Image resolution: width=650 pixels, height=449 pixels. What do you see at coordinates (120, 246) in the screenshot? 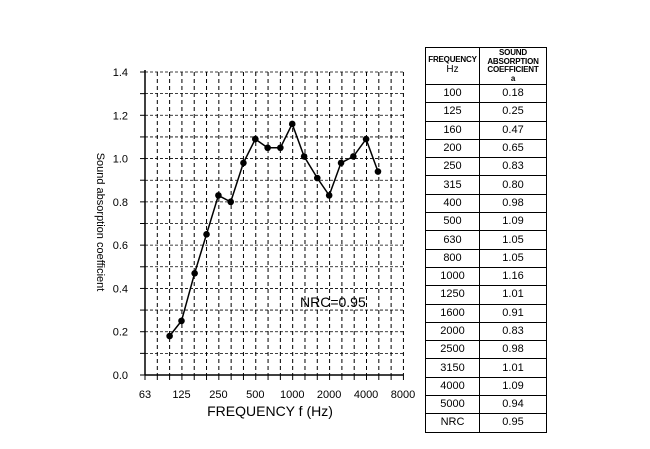
I see `y-tick-label: 0.6` at bounding box center [120, 246].